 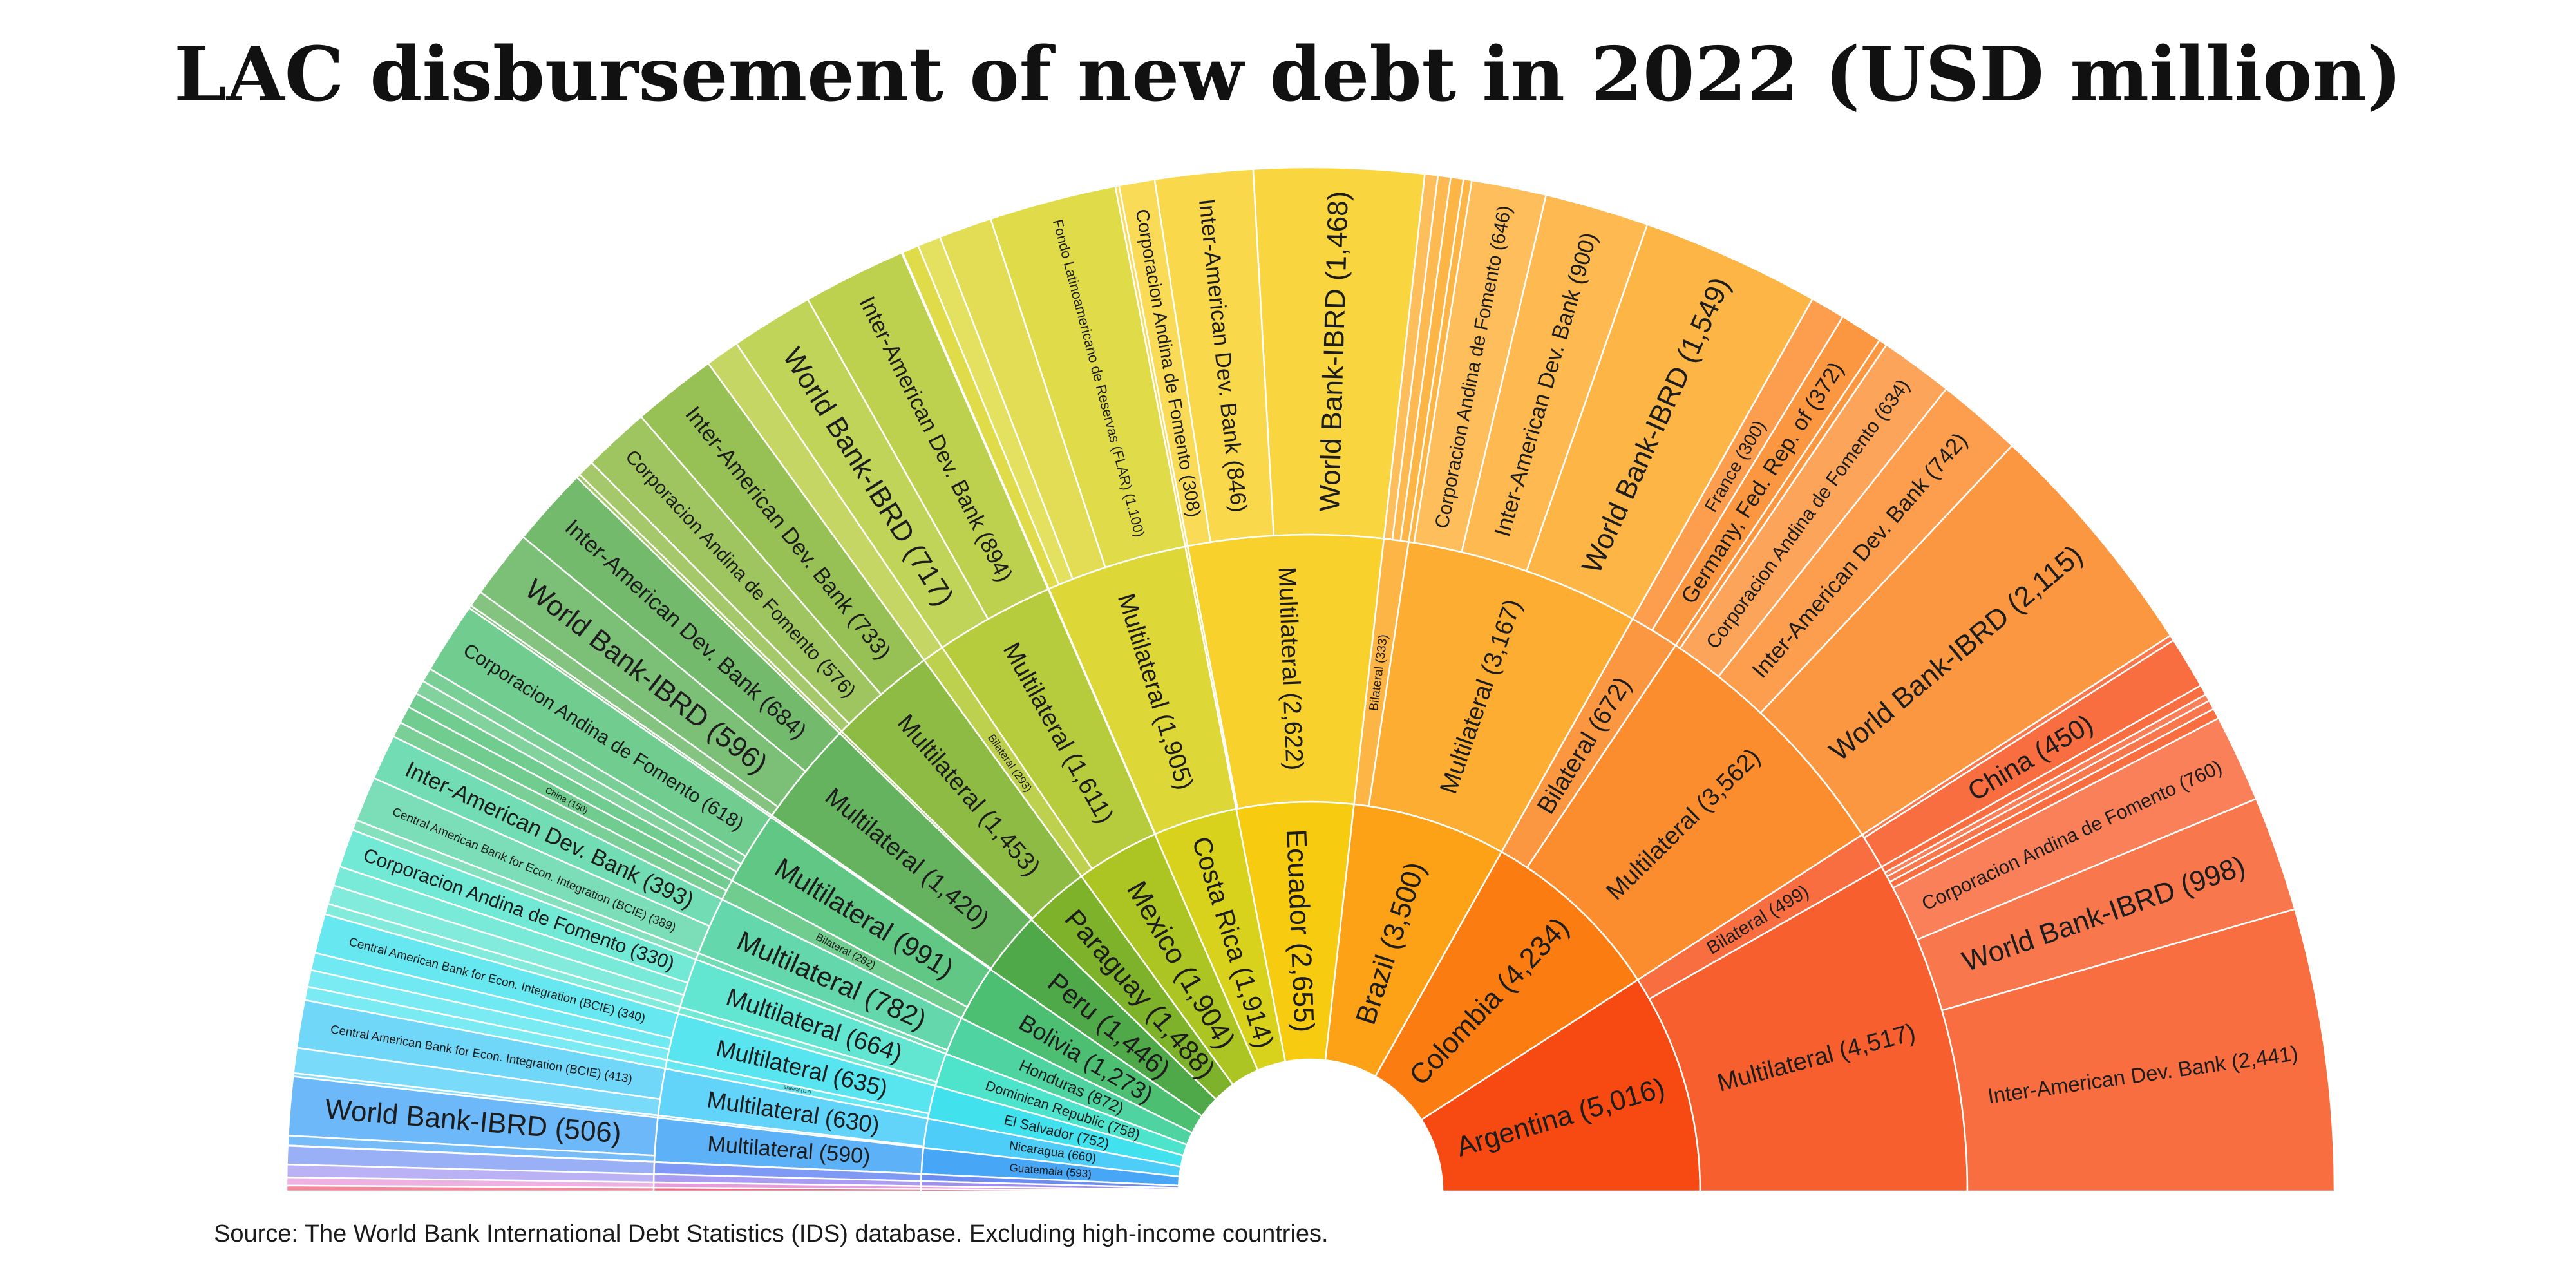 I want to click on segment-creditor-blank, so click(x=470, y=1189).